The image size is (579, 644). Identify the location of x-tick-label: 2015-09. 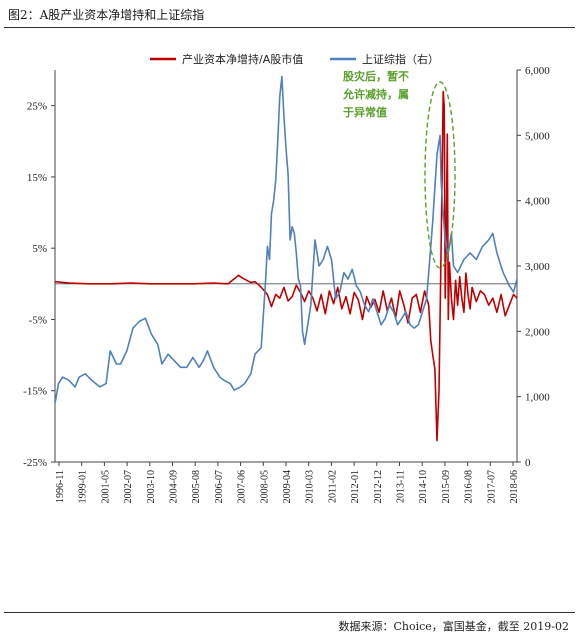
(446, 486).